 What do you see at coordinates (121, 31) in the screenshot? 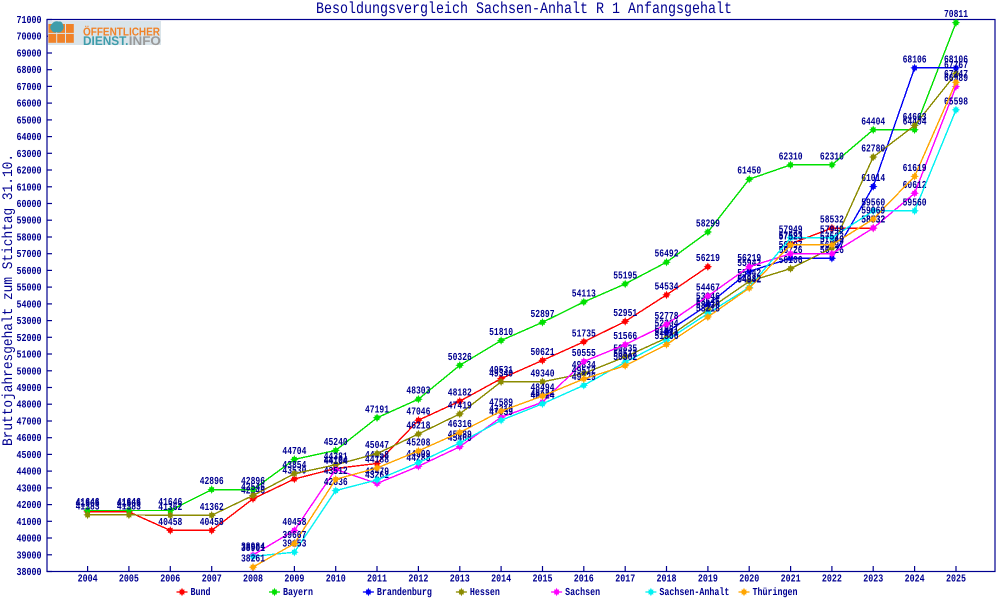
I see `svg-text: ÖFFENTLICHER` at bounding box center [121, 31].